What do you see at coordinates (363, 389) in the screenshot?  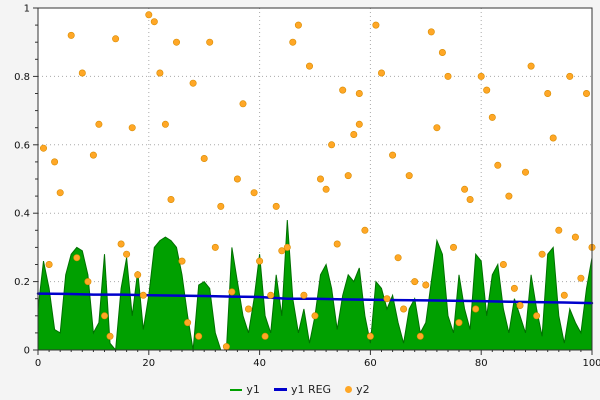 I see `legend-label-y2: y2` at bounding box center [363, 389].